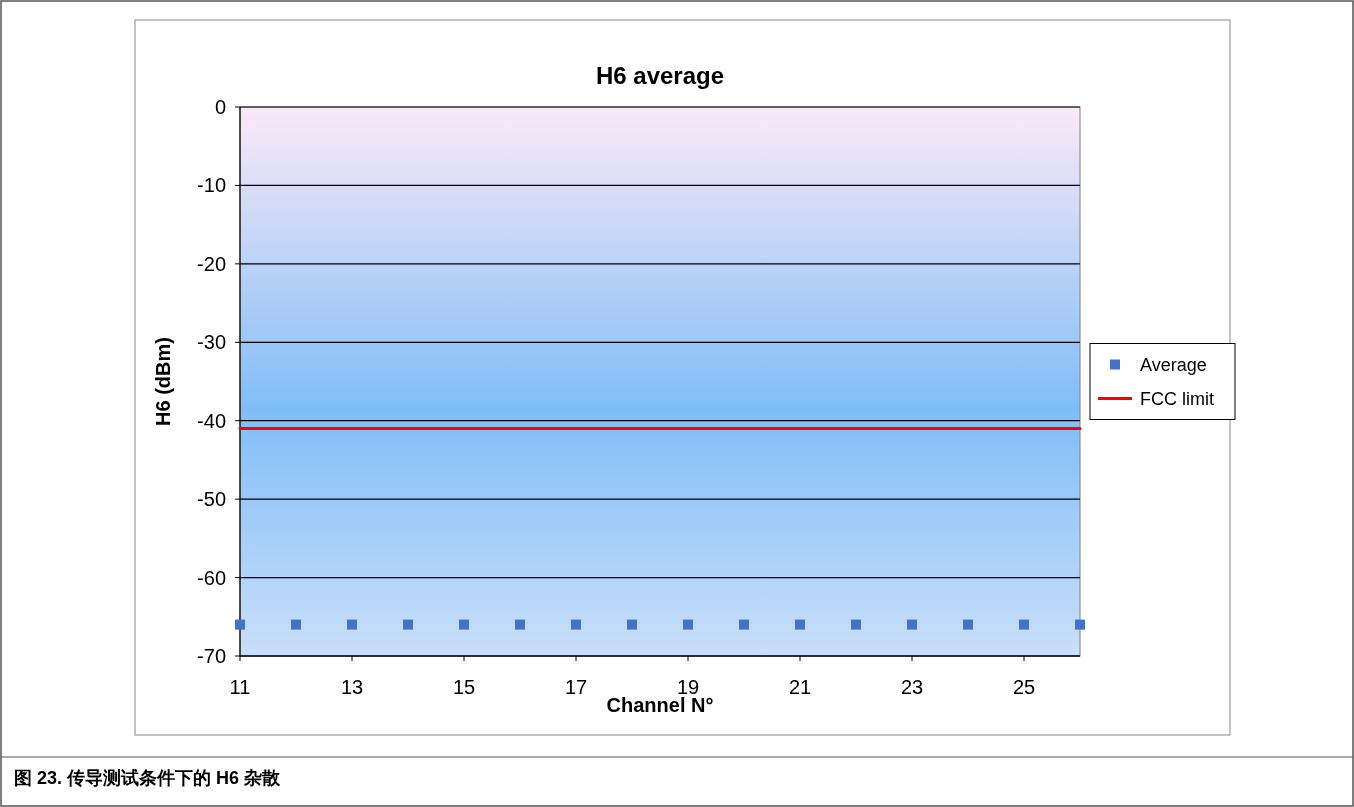  I want to click on y-tick-label: -10, so click(211, 185).